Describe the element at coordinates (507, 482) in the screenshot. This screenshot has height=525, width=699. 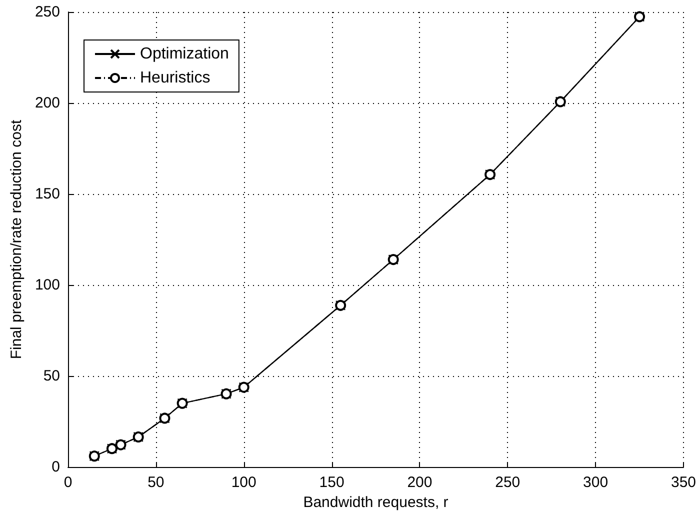
I see `x-tick-label: 250` at that location.